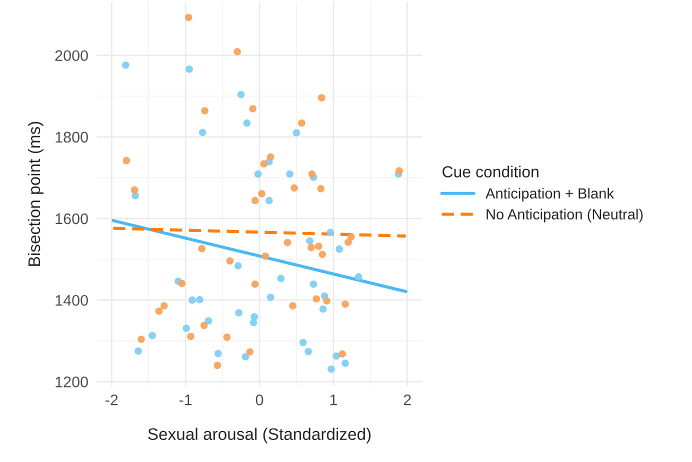 This screenshot has height=462, width=692. What do you see at coordinates (564, 215) in the screenshot?
I see `legend-label: No Anticipation (Neutral)` at bounding box center [564, 215].